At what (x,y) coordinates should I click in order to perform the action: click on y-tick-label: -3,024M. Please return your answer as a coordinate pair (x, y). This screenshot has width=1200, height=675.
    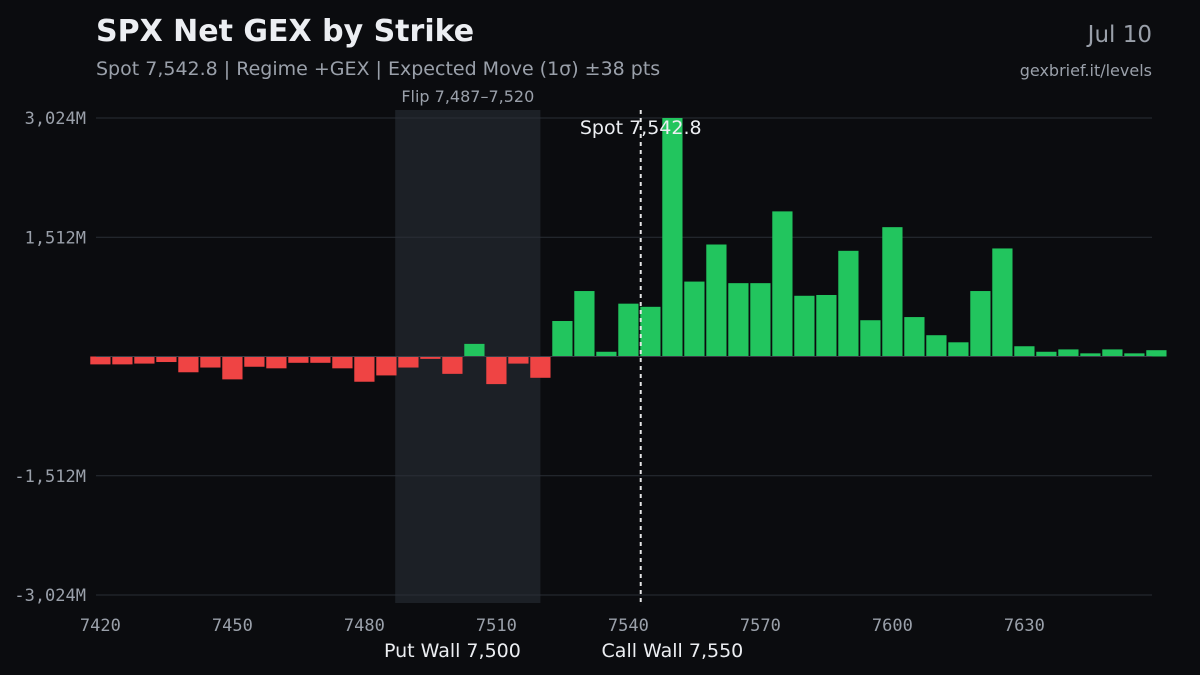
    Looking at the image, I should click on (50, 596).